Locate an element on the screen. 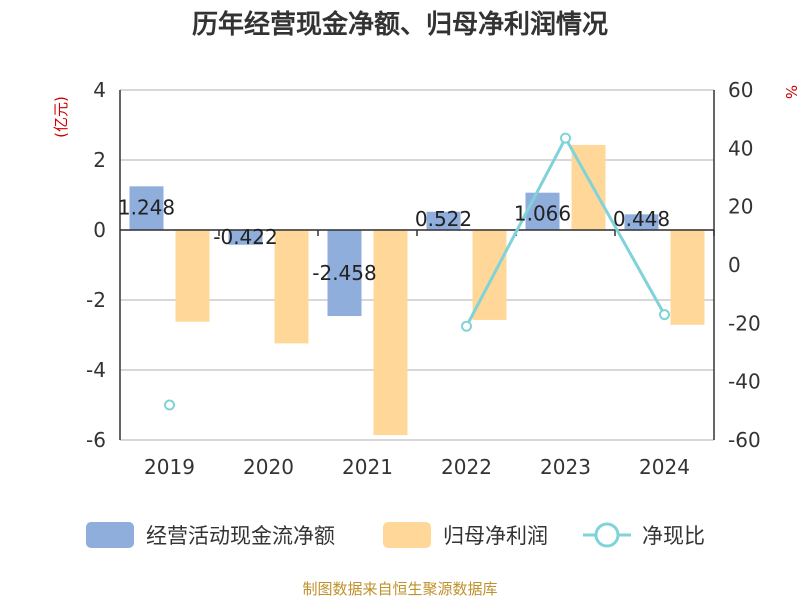 The width and height of the screenshot is (800, 600). source-note: 制图数据来自恒生聚源数据库 is located at coordinates (399, 589).